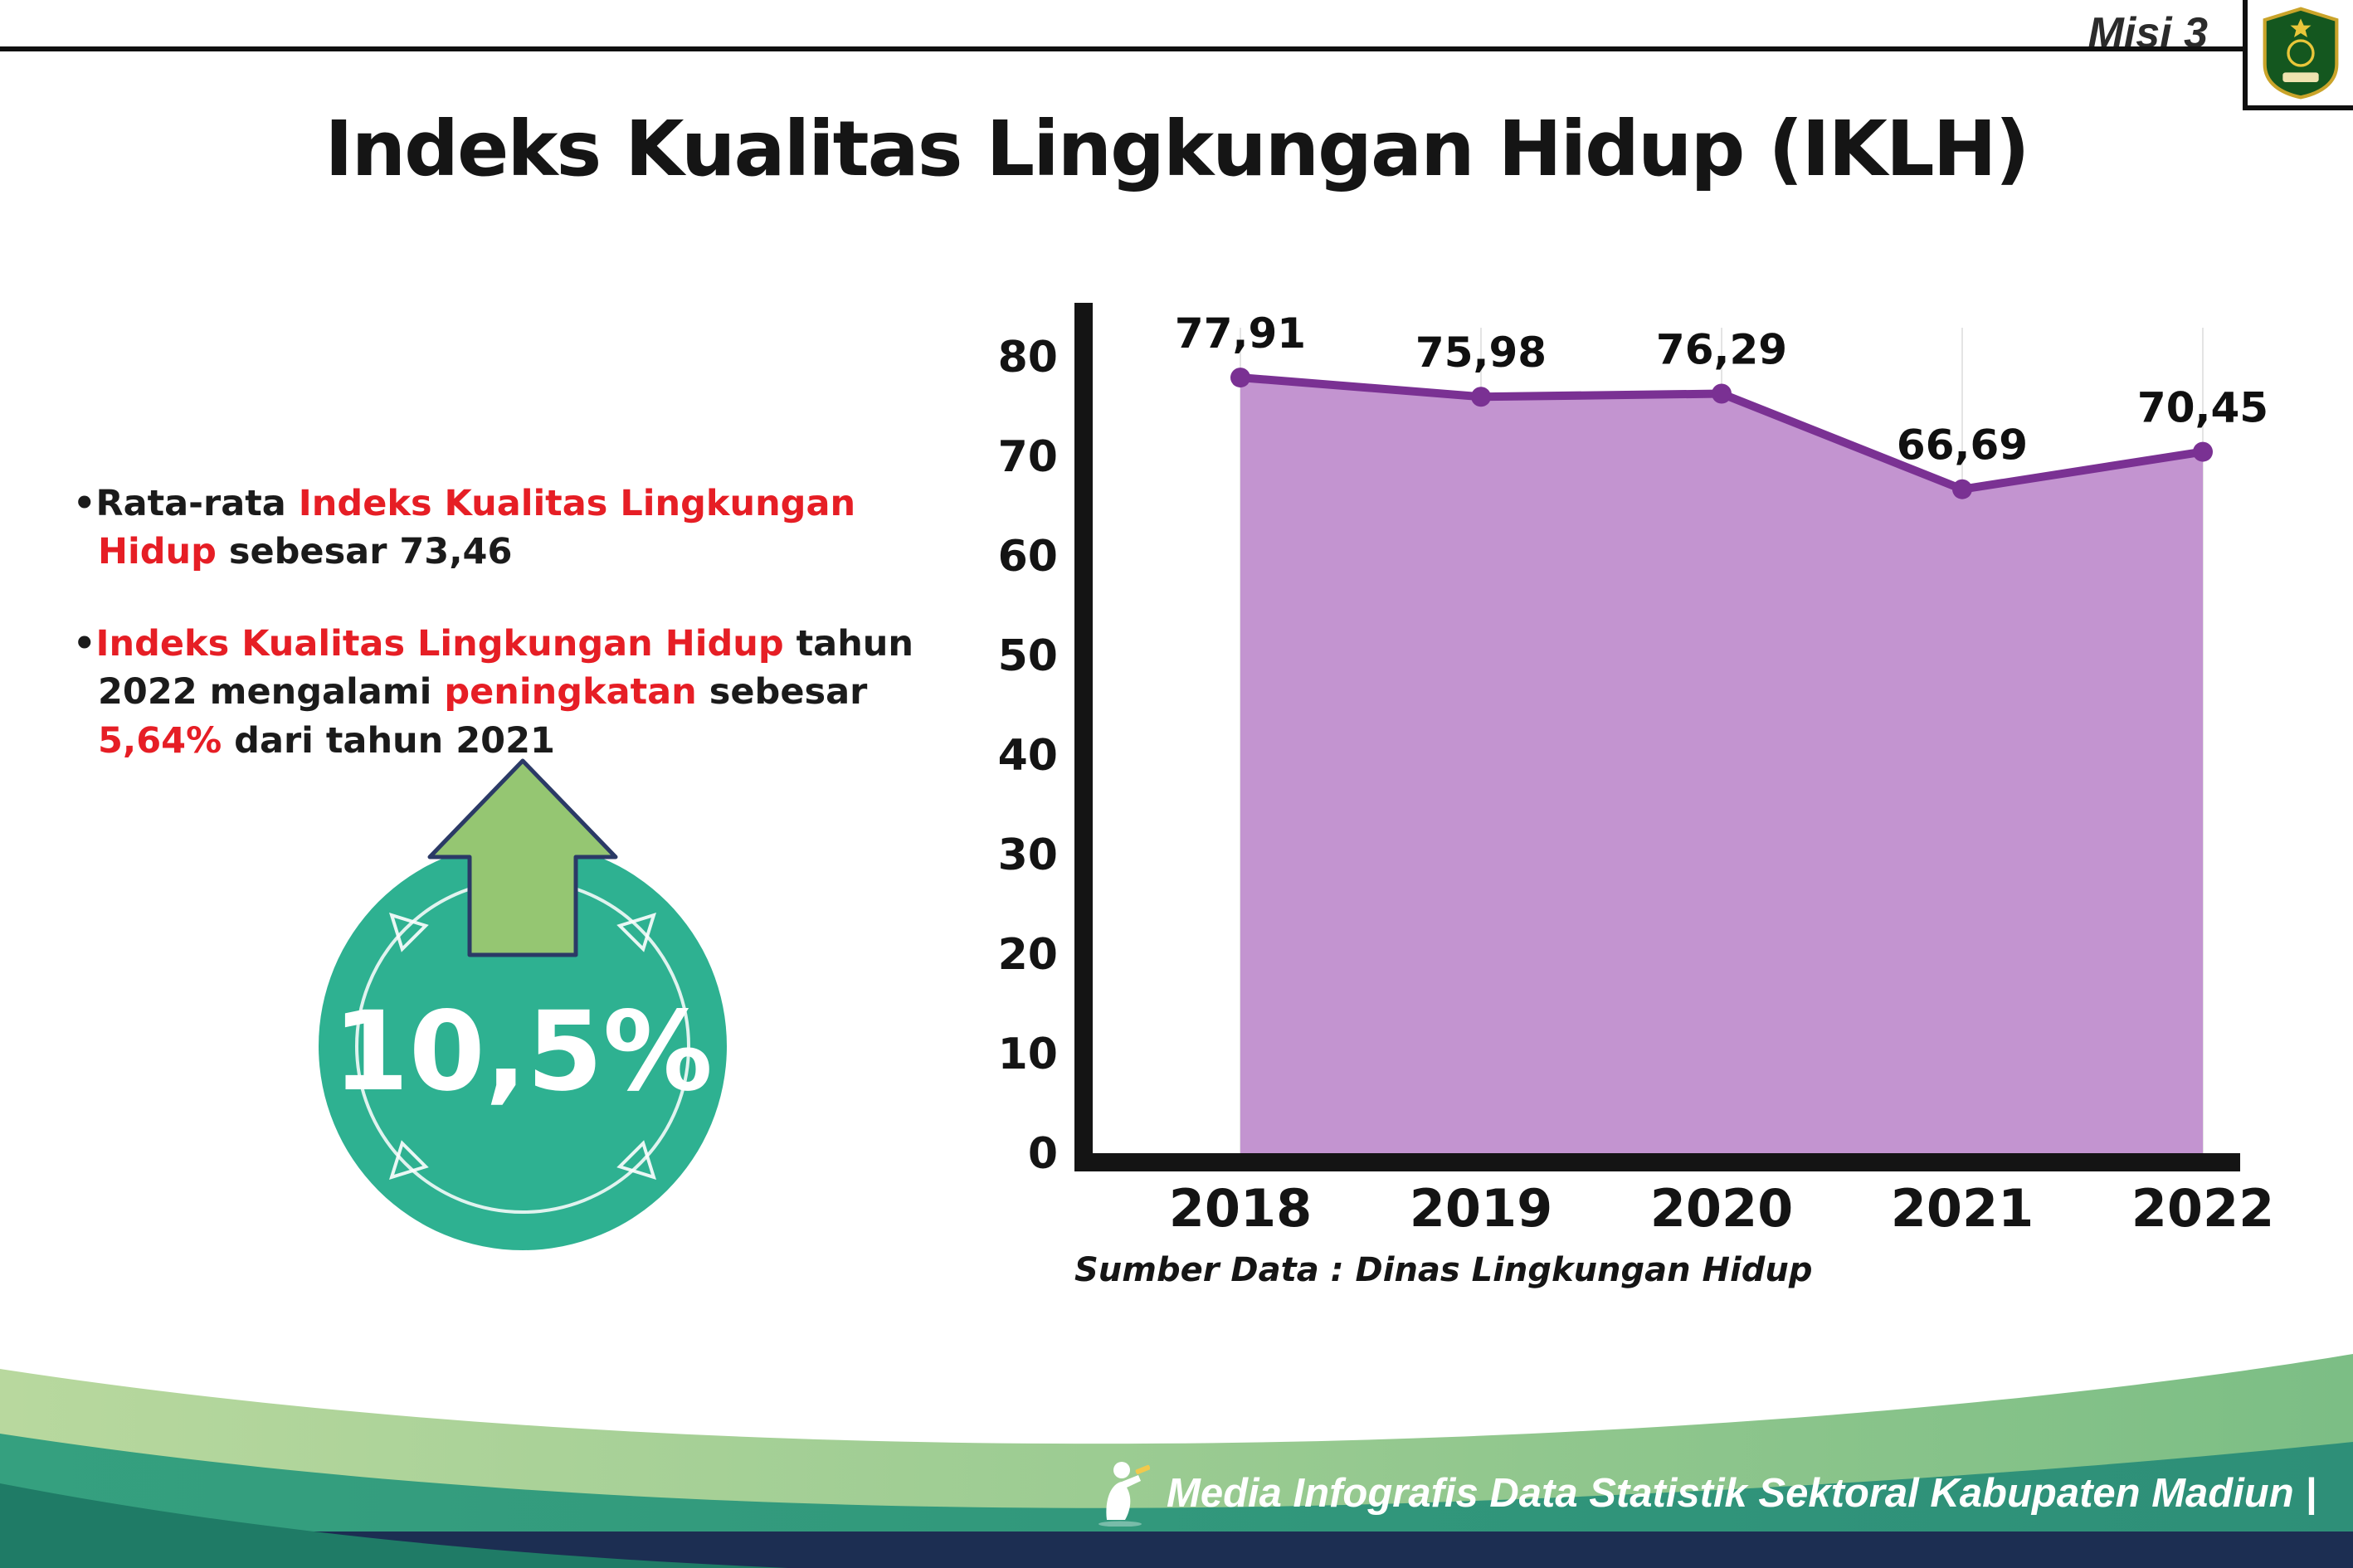  What do you see at coordinates (570, 692) in the screenshot?
I see `bullet-increase-highlight2: peningkatan` at bounding box center [570, 692].